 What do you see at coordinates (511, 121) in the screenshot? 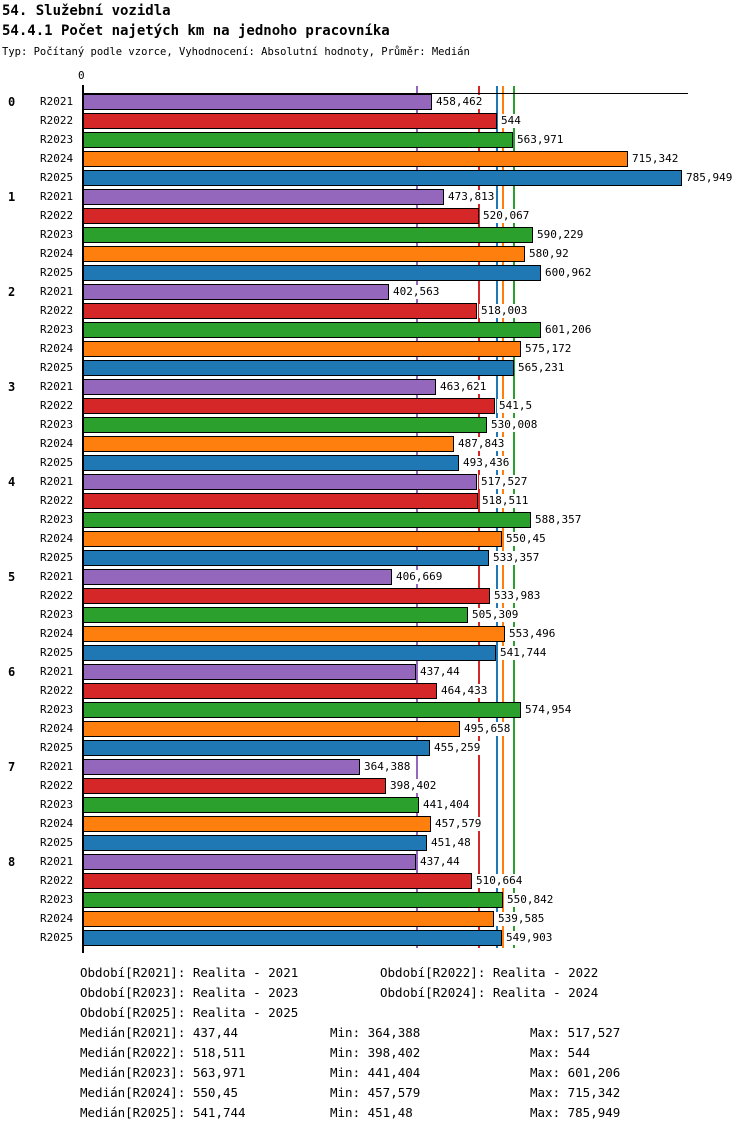
I see `bar-value-label: 544` at bounding box center [511, 121].